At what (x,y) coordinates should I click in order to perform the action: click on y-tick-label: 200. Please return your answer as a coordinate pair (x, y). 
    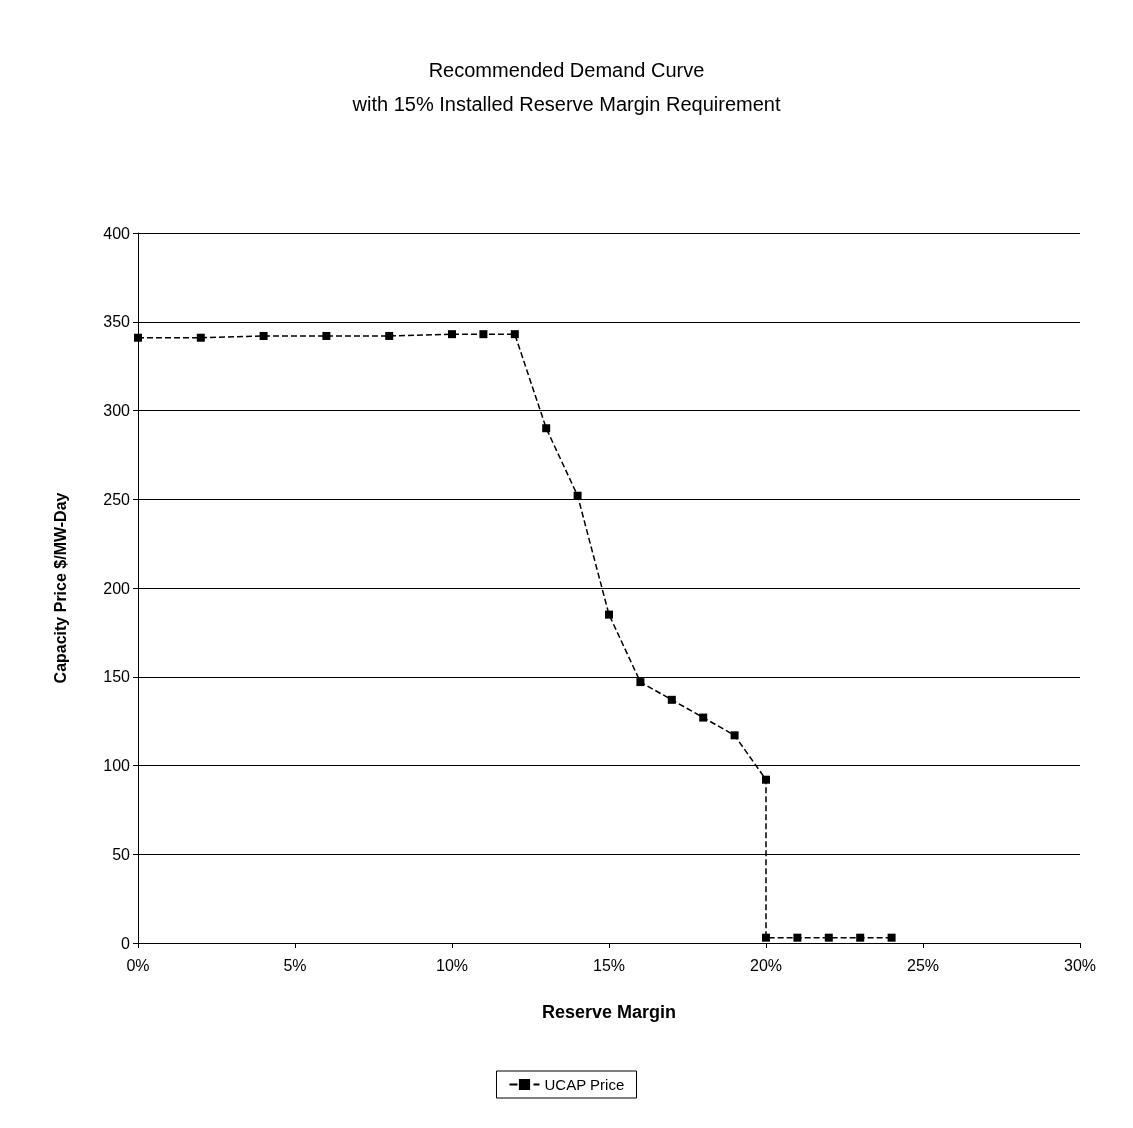
    Looking at the image, I should click on (117, 588).